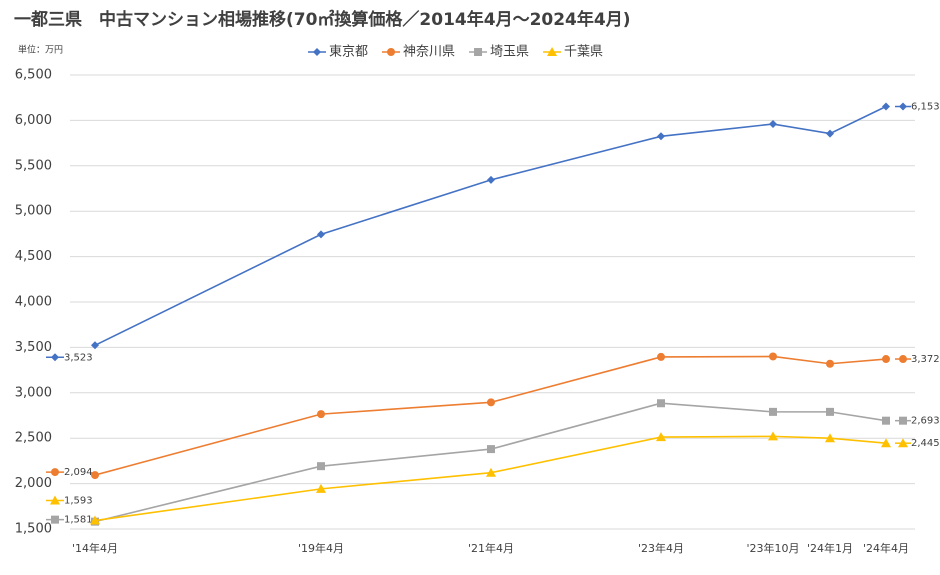 Image resolution: width=940 pixels, height=575 pixels. Describe the element at coordinates (33, 438) in the screenshot. I see `y-tick-label: 2,500` at that location.